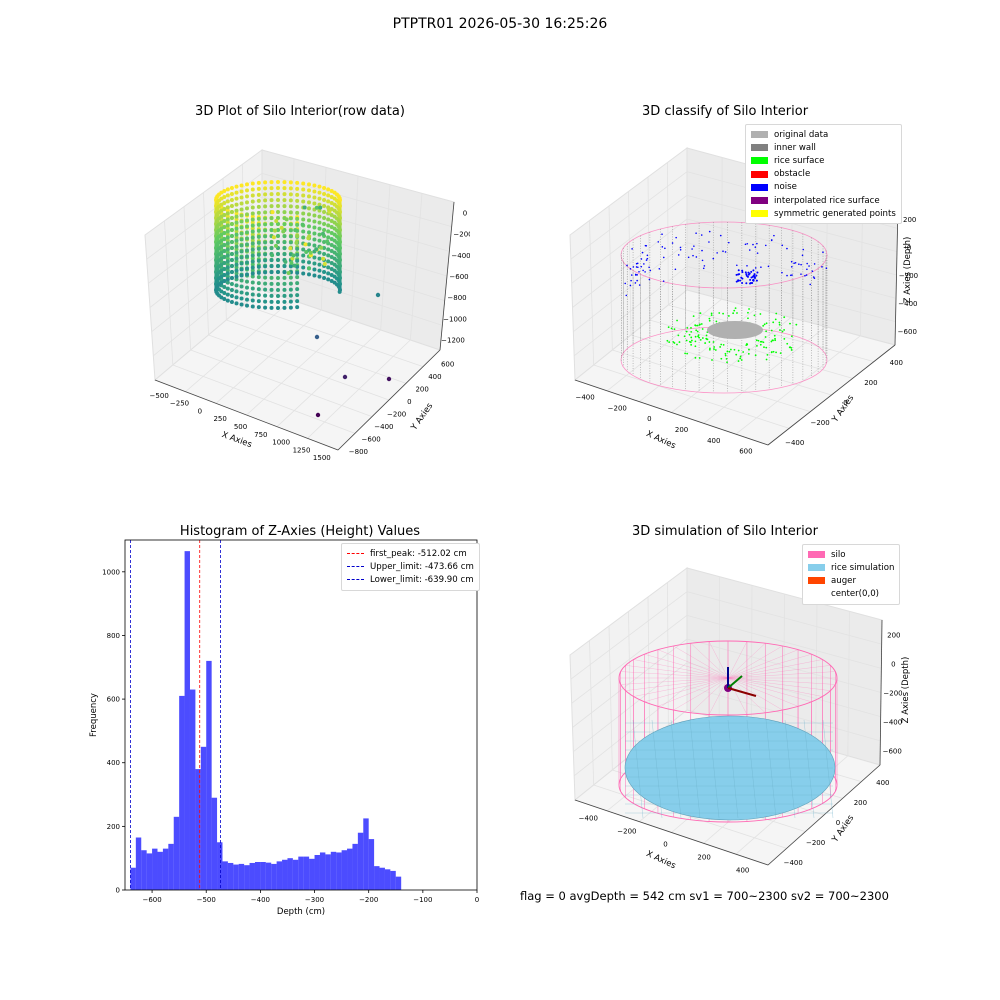  I want to click on z-axis-line, so click(896, 275).